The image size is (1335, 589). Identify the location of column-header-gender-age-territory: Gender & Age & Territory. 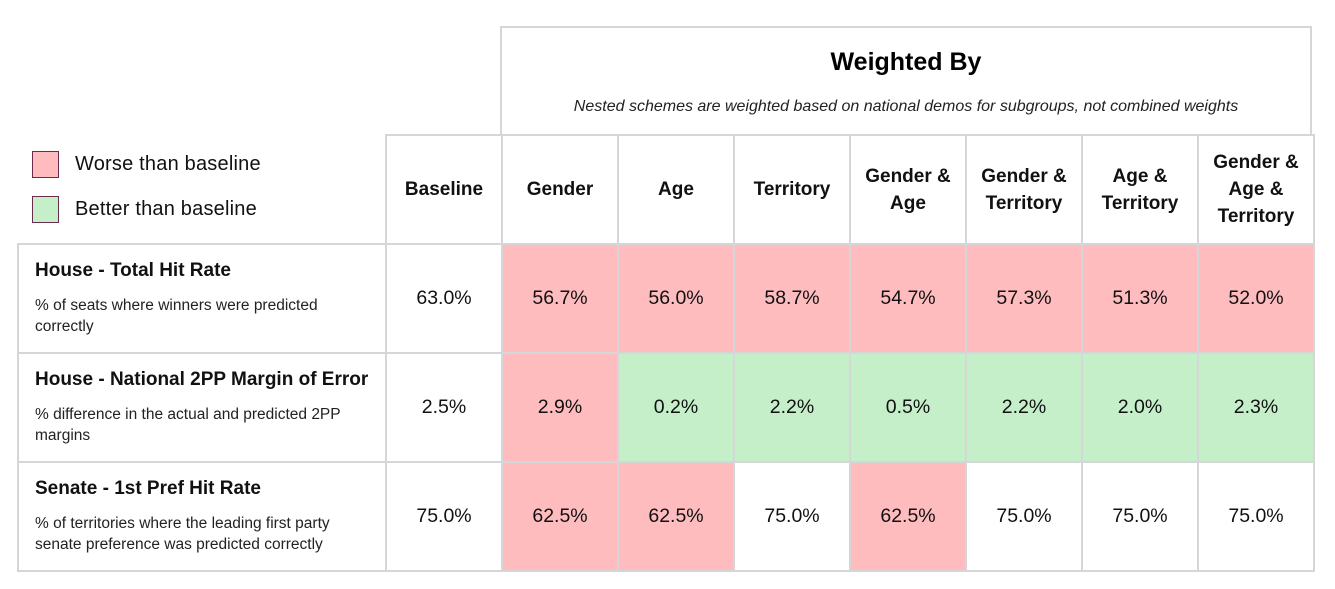
(1256, 189).